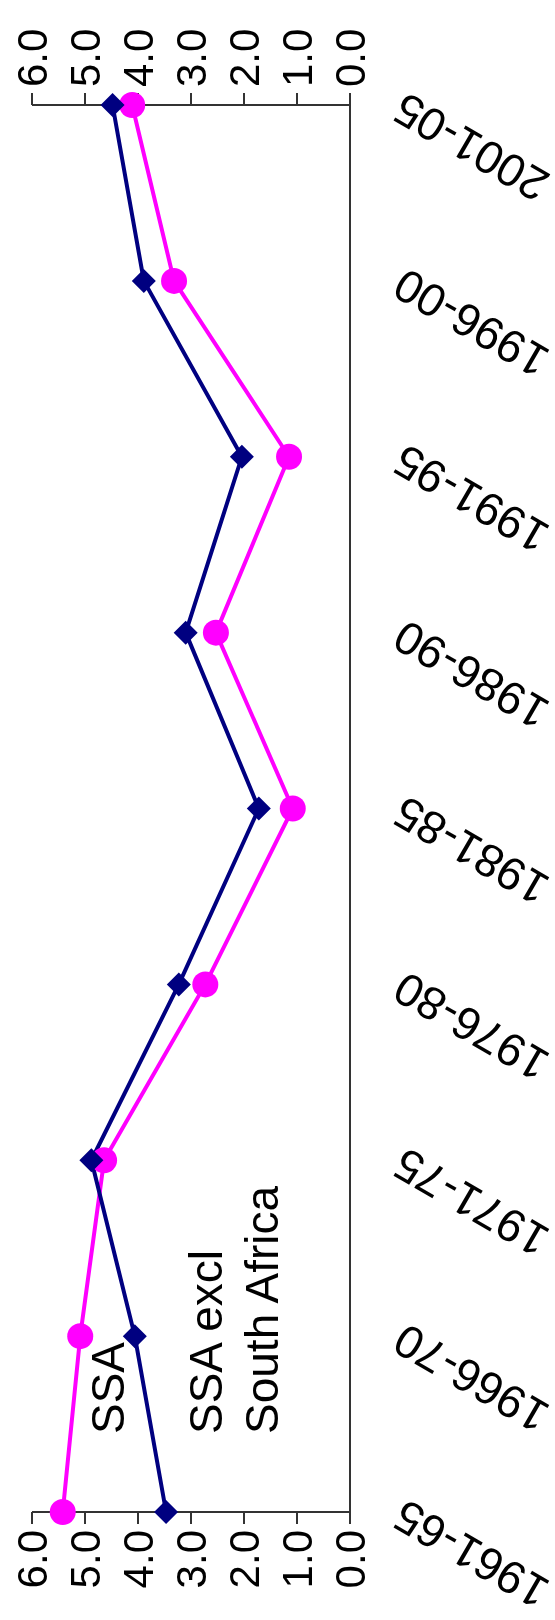 This screenshot has width=555, height=1620. I want to click on x2-tick-label: 2.0, so click(244, 57).